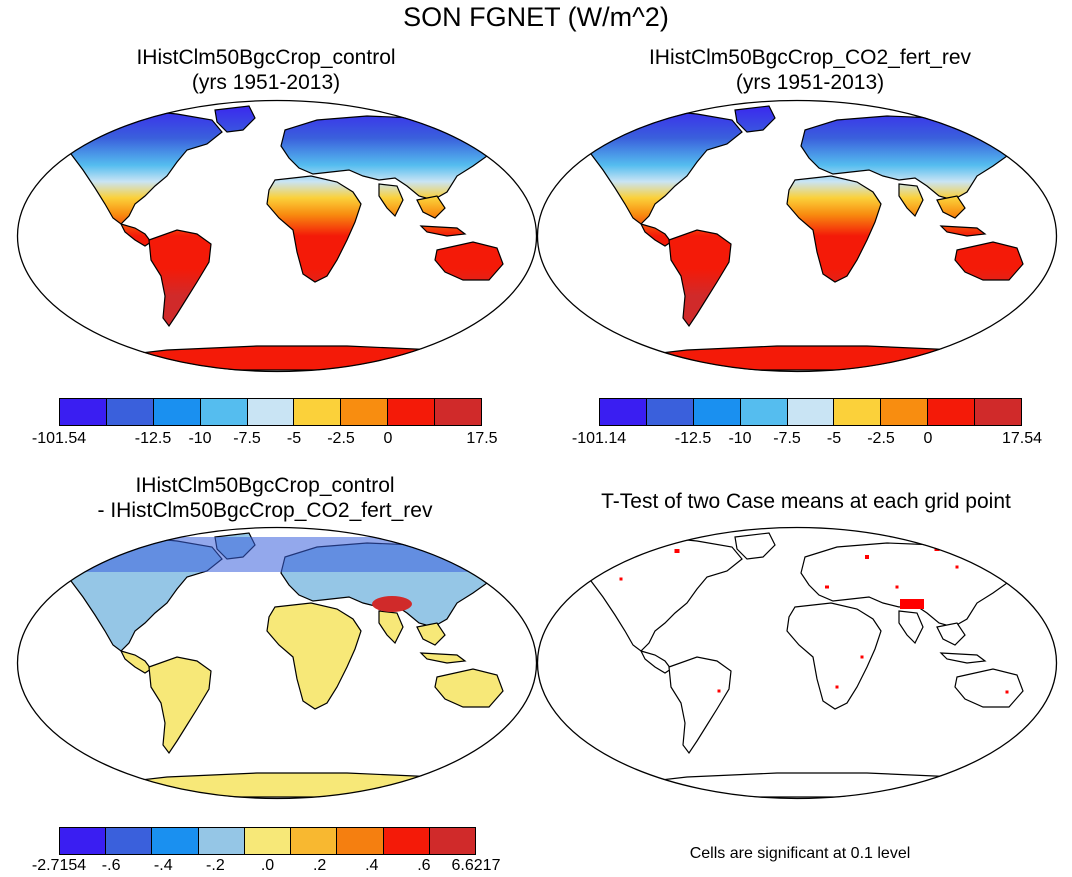  Describe the element at coordinates (881, 438) in the screenshot. I see `colorbar-tick-label: -2.5` at that location.